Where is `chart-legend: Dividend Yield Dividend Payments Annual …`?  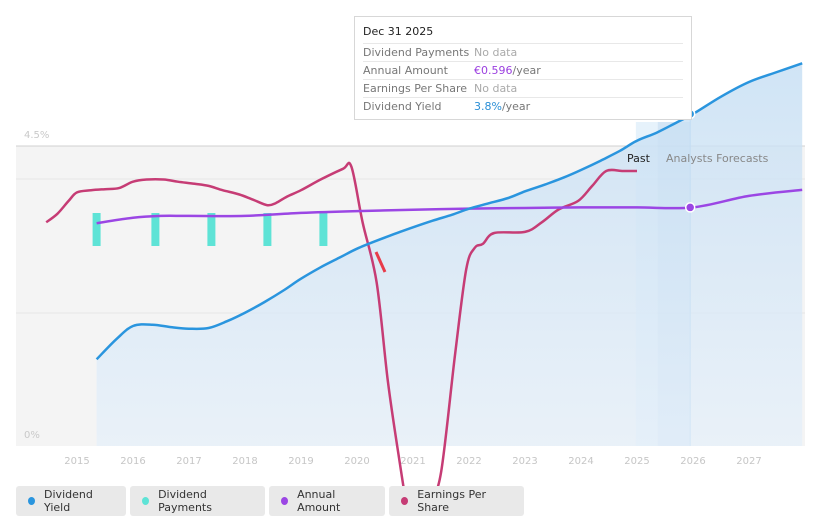
chart-legend: Dividend Yield Dividend Payments Annual … is located at coordinates (270, 501).